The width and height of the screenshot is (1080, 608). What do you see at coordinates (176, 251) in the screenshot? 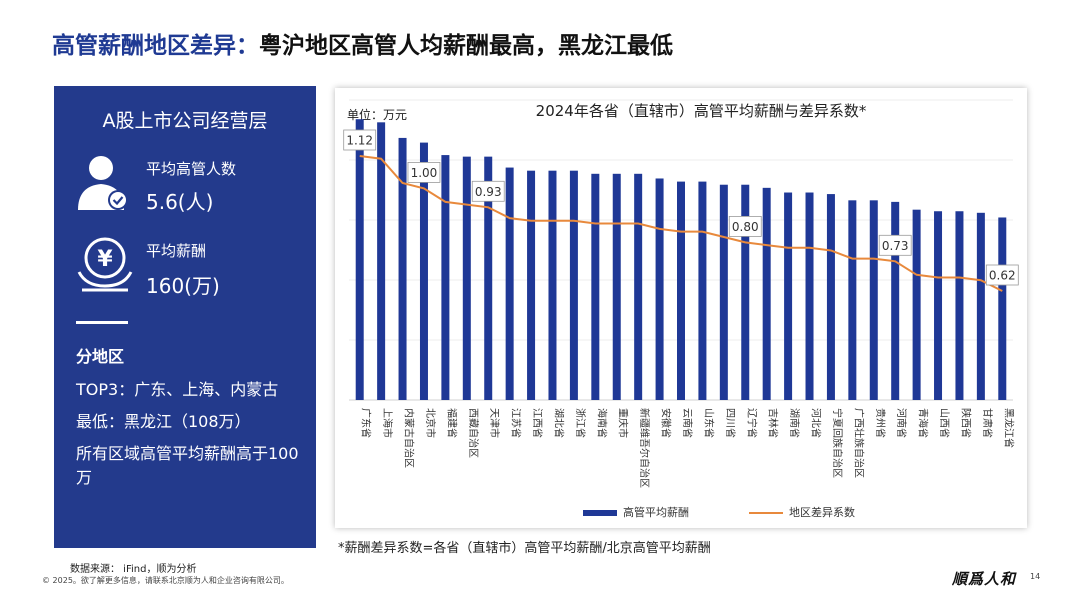
I see `avg-salary-label: 平均薪酬` at bounding box center [176, 251].